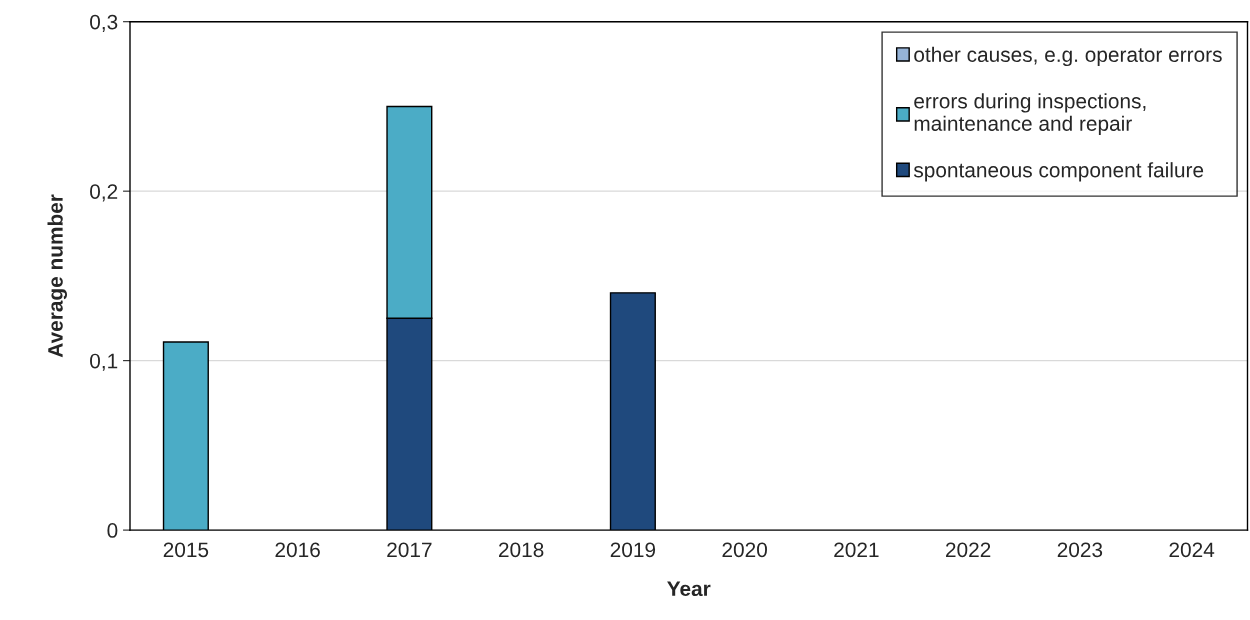 The width and height of the screenshot is (1250, 620). I want to click on x-axis-title: Year, so click(689, 589).